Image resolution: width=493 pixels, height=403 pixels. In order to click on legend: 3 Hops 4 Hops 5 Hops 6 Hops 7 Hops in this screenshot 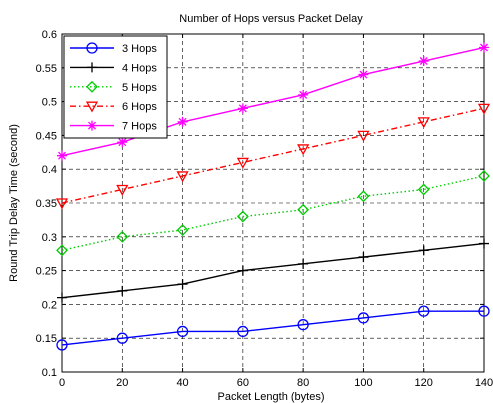, I will do `click(115, 87)`.